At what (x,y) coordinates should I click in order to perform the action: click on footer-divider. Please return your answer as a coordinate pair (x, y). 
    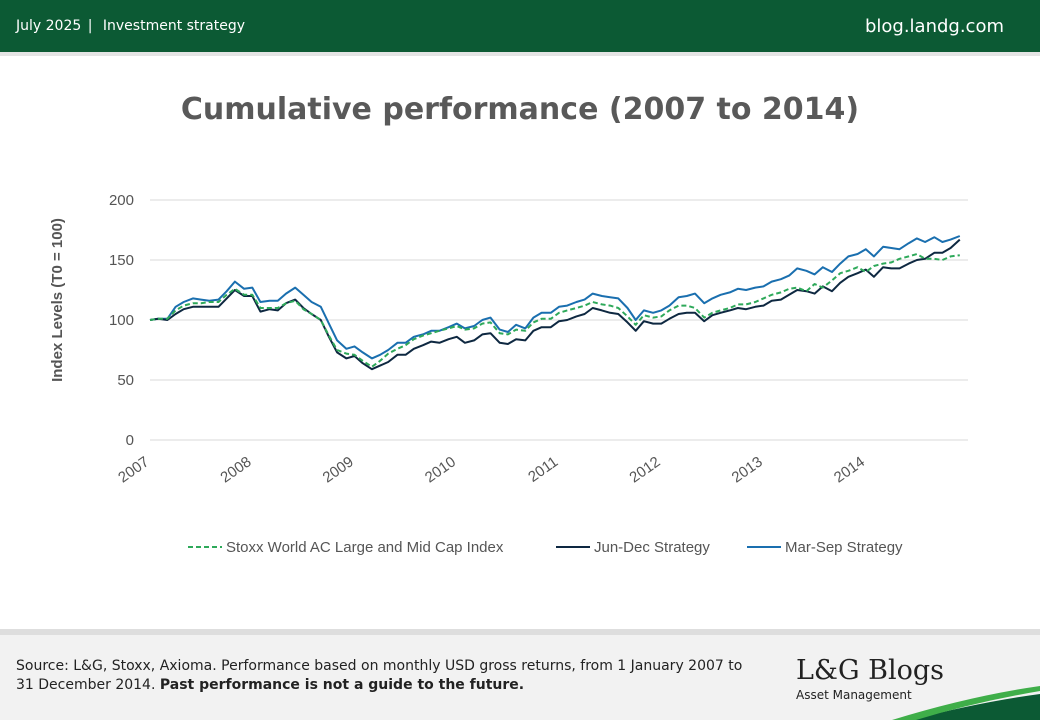
    Looking at the image, I should click on (520, 632).